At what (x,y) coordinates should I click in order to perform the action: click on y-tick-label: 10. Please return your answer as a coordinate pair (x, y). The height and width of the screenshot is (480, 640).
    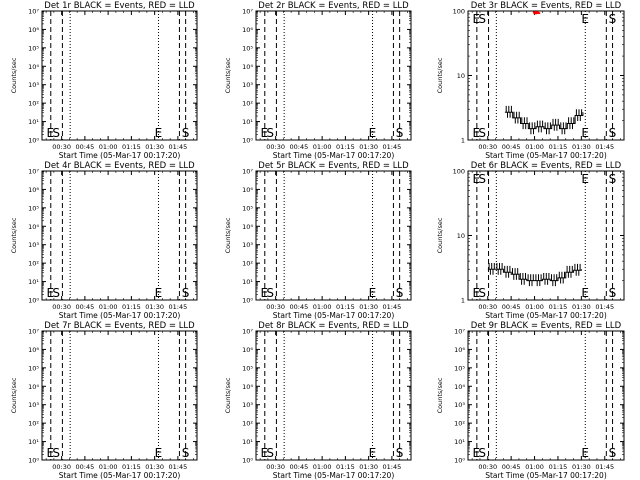
    Looking at the image, I should click on (461, 76).